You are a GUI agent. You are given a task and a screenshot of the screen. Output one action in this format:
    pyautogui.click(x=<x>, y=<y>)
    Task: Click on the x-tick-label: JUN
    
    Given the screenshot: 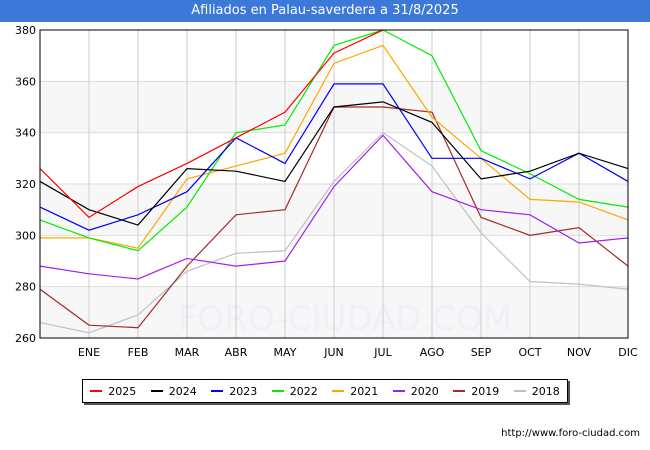 What is the action you would take?
    pyautogui.click(x=333, y=352)
    